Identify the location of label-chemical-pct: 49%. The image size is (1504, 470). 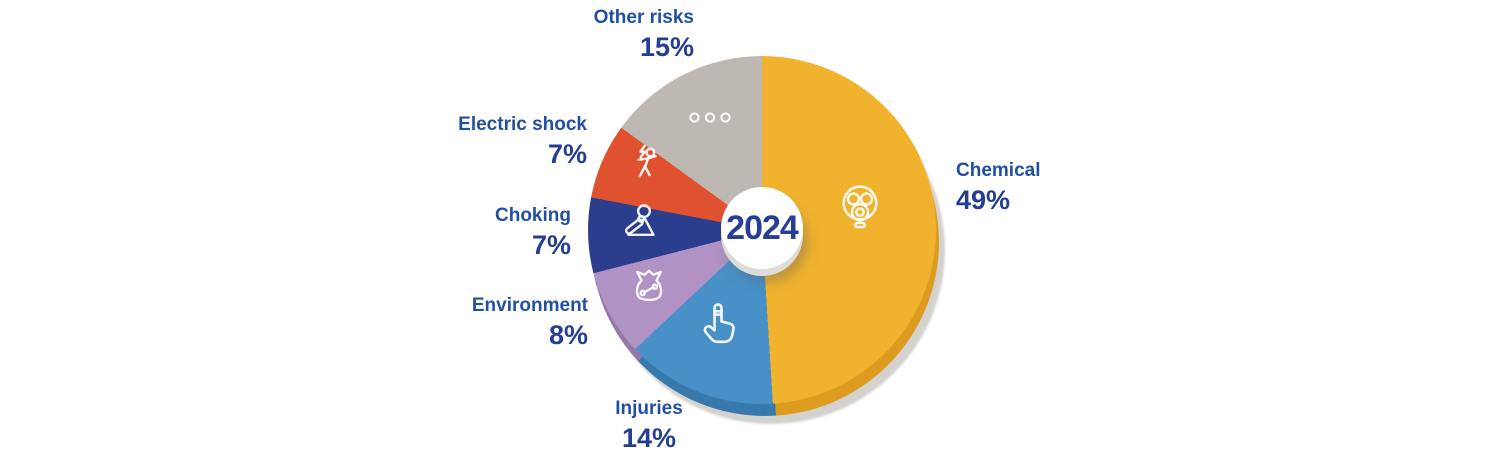
(983, 200).